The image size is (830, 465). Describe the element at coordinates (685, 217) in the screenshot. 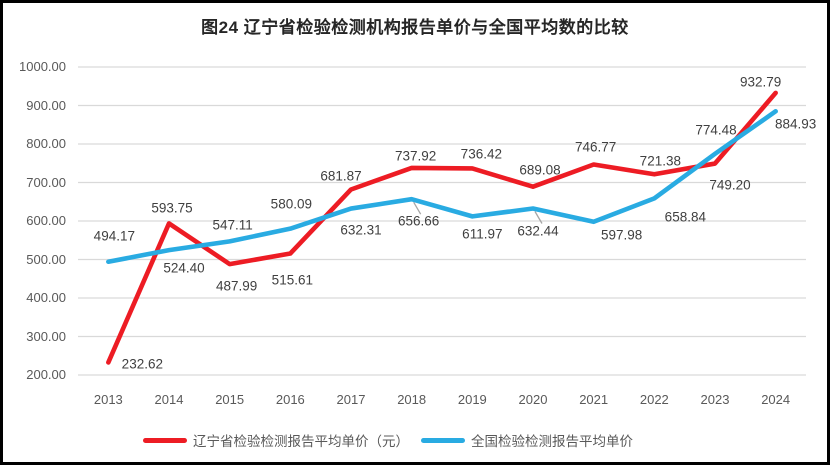

I see `data-label: 658.84` at that location.